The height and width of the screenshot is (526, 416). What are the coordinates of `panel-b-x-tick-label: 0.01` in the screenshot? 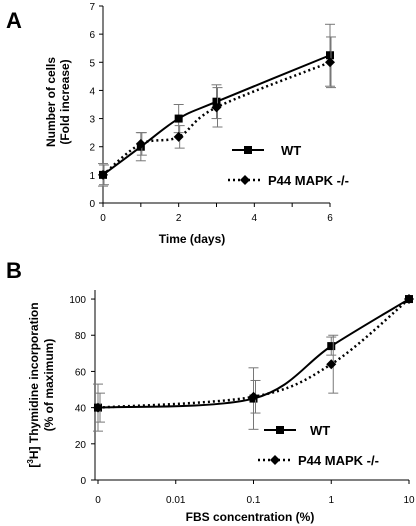 It's located at (176, 500).